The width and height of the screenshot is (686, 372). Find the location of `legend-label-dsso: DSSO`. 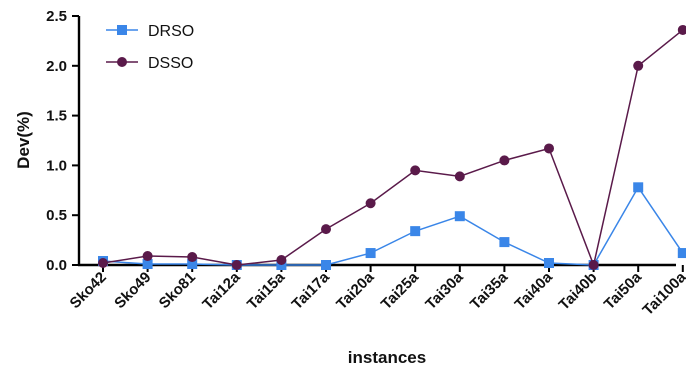

legend-label-dsso: DSSO is located at coordinates (170, 63).